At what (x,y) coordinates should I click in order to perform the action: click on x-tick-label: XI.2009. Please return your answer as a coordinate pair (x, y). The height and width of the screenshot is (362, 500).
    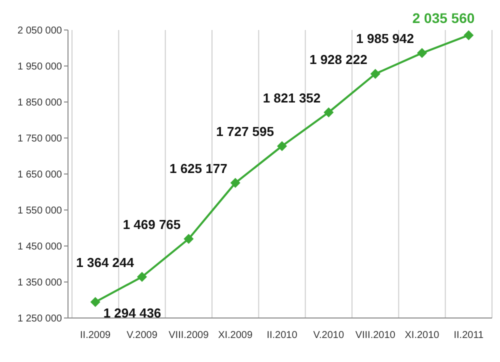
    Looking at the image, I should click on (235, 335).